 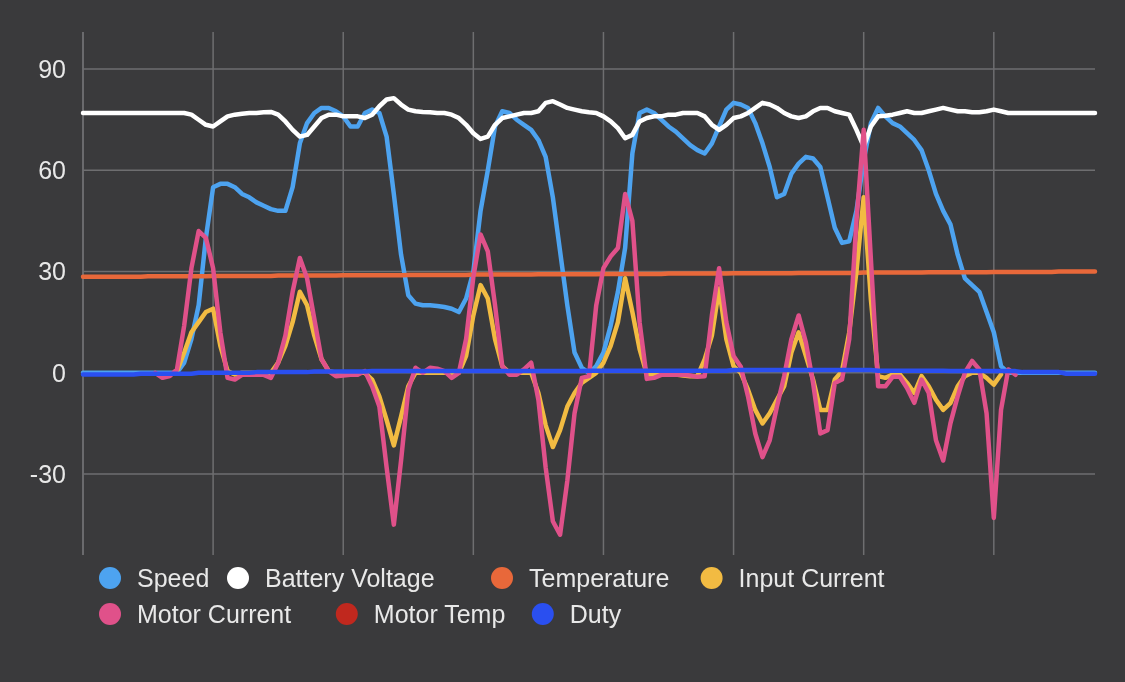 I want to click on legend-label: Motor Current, so click(x=214, y=613).